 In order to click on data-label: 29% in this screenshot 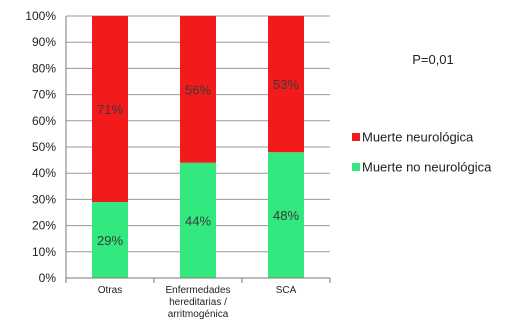, I will do `click(110, 240)`.